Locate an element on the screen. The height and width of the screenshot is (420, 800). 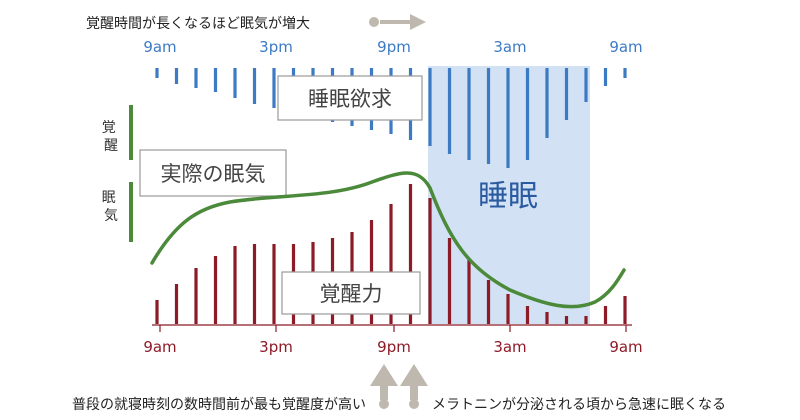
sleepy-char-2: 気 is located at coordinates (111, 216).